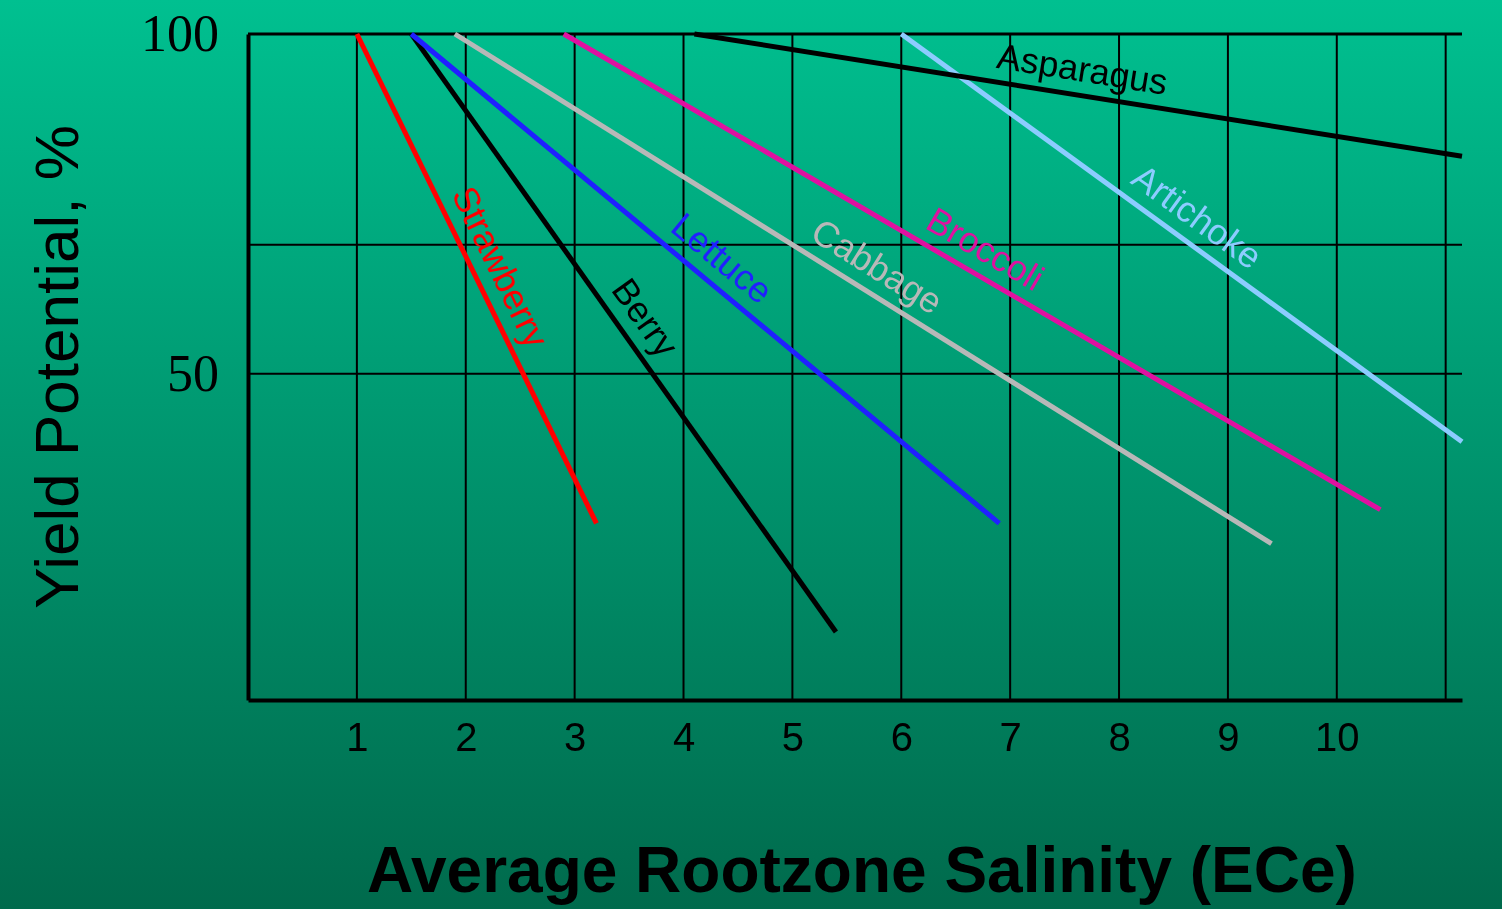  I want to click on x-tick-label: 5, so click(793, 737).